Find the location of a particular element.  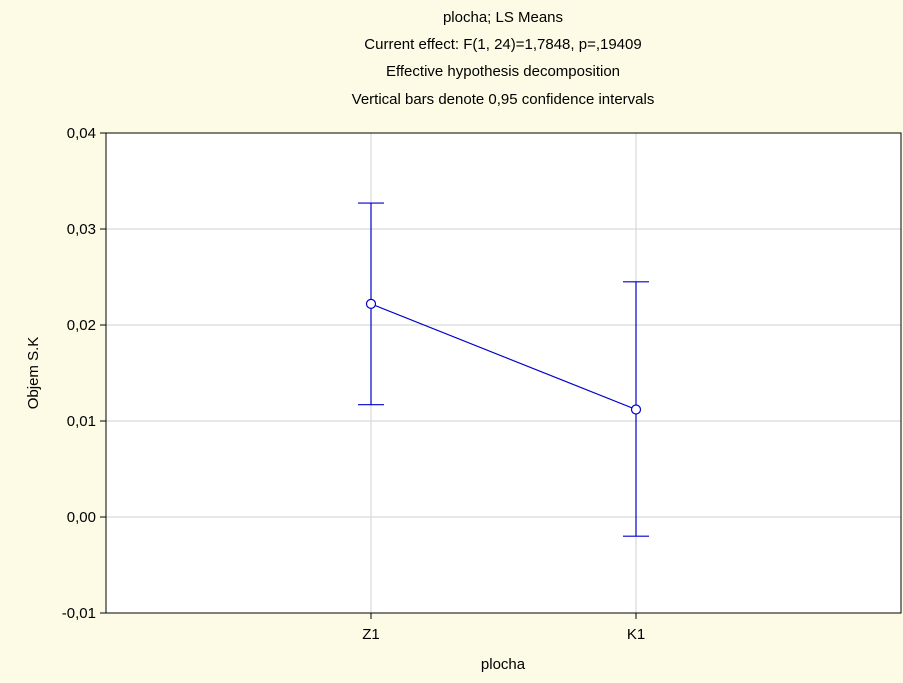

y-tick-label: 0,03 is located at coordinates (81, 229).